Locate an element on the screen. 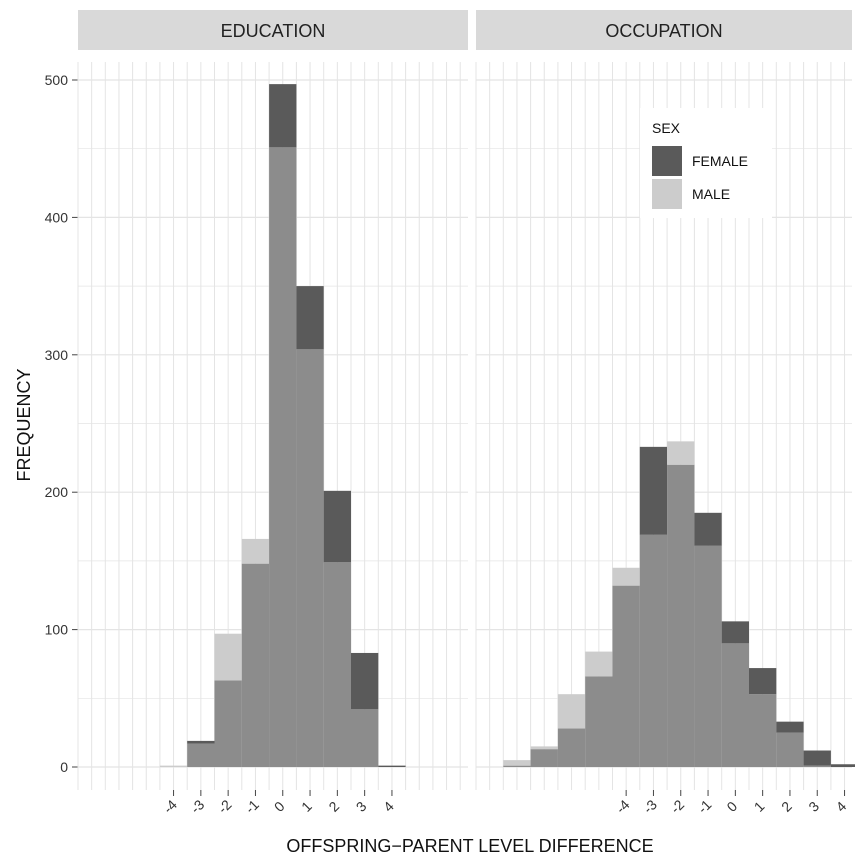 Image resolution: width=855 pixels, height=855 pixels. legend-key-female is located at coordinates (667, 161).